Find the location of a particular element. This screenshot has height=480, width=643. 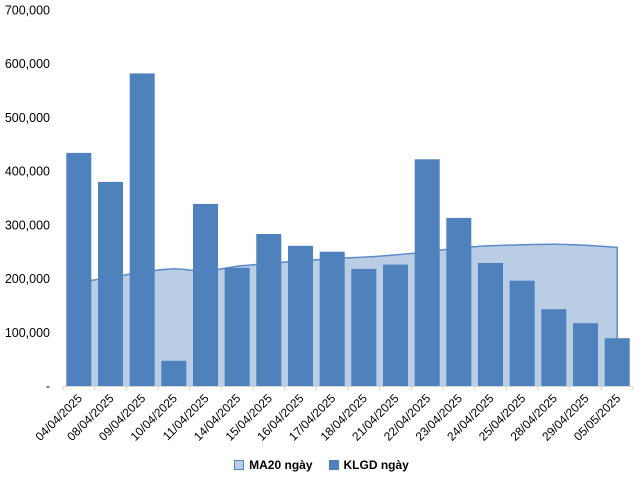

legend-item-ma20: MA20 ngày is located at coordinates (273, 465).